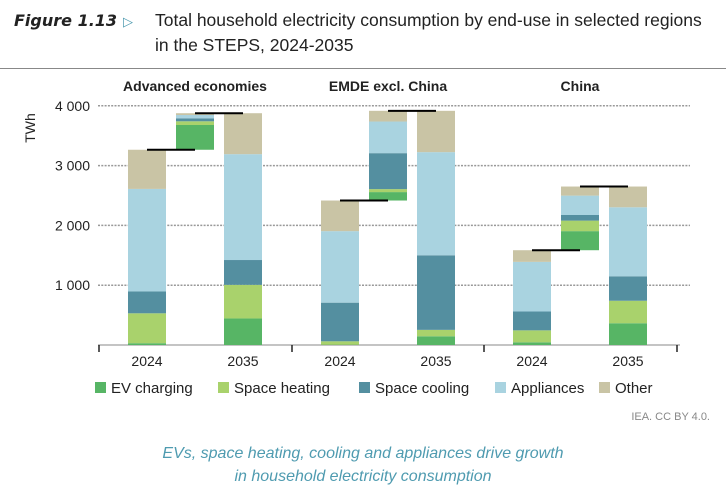  Describe the element at coordinates (580, 86) in the screenshot. I see `group-title: China` at that location.